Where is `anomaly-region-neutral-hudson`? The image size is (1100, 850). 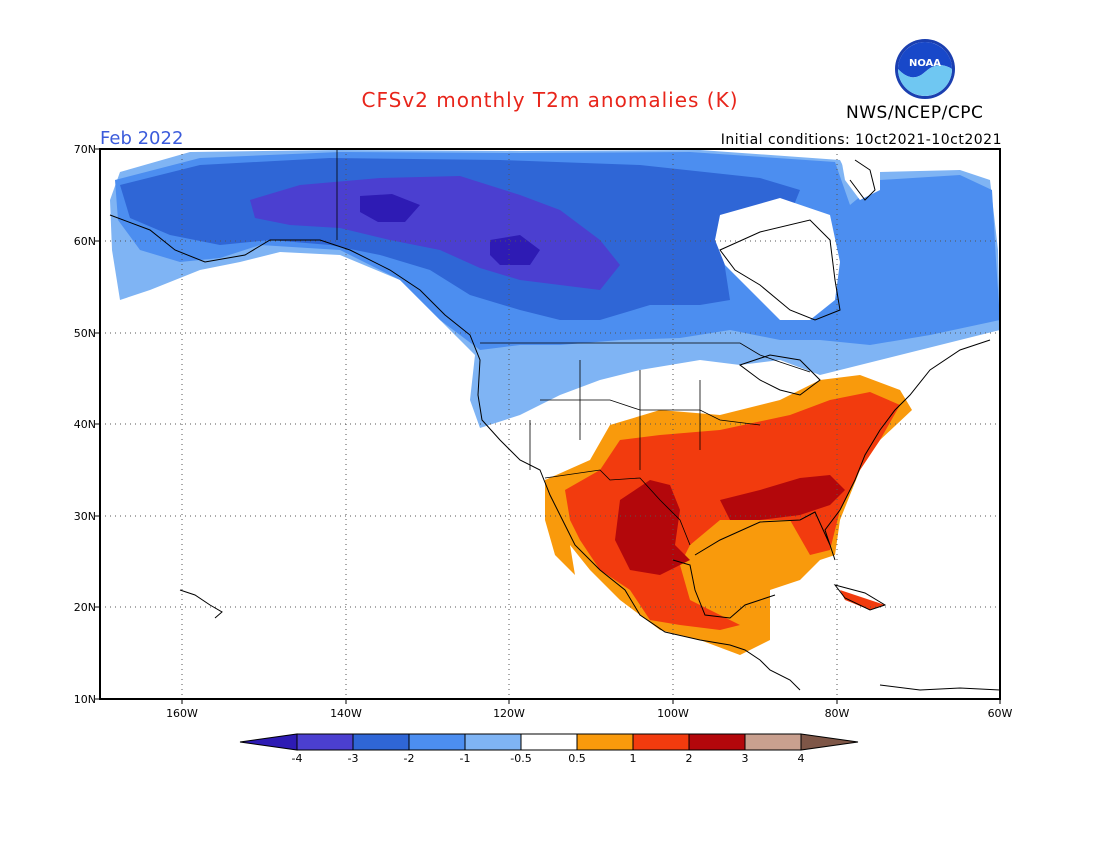 anomaly-region-neutral-hudson is located at coordinates (777, 259).